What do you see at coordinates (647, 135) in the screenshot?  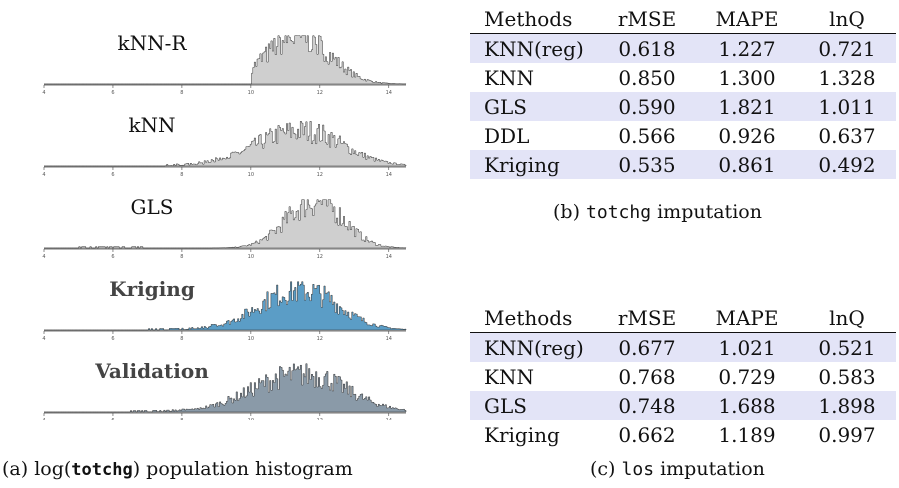 I see `metric-cell: 0.566` at bounding box center [647, 135].